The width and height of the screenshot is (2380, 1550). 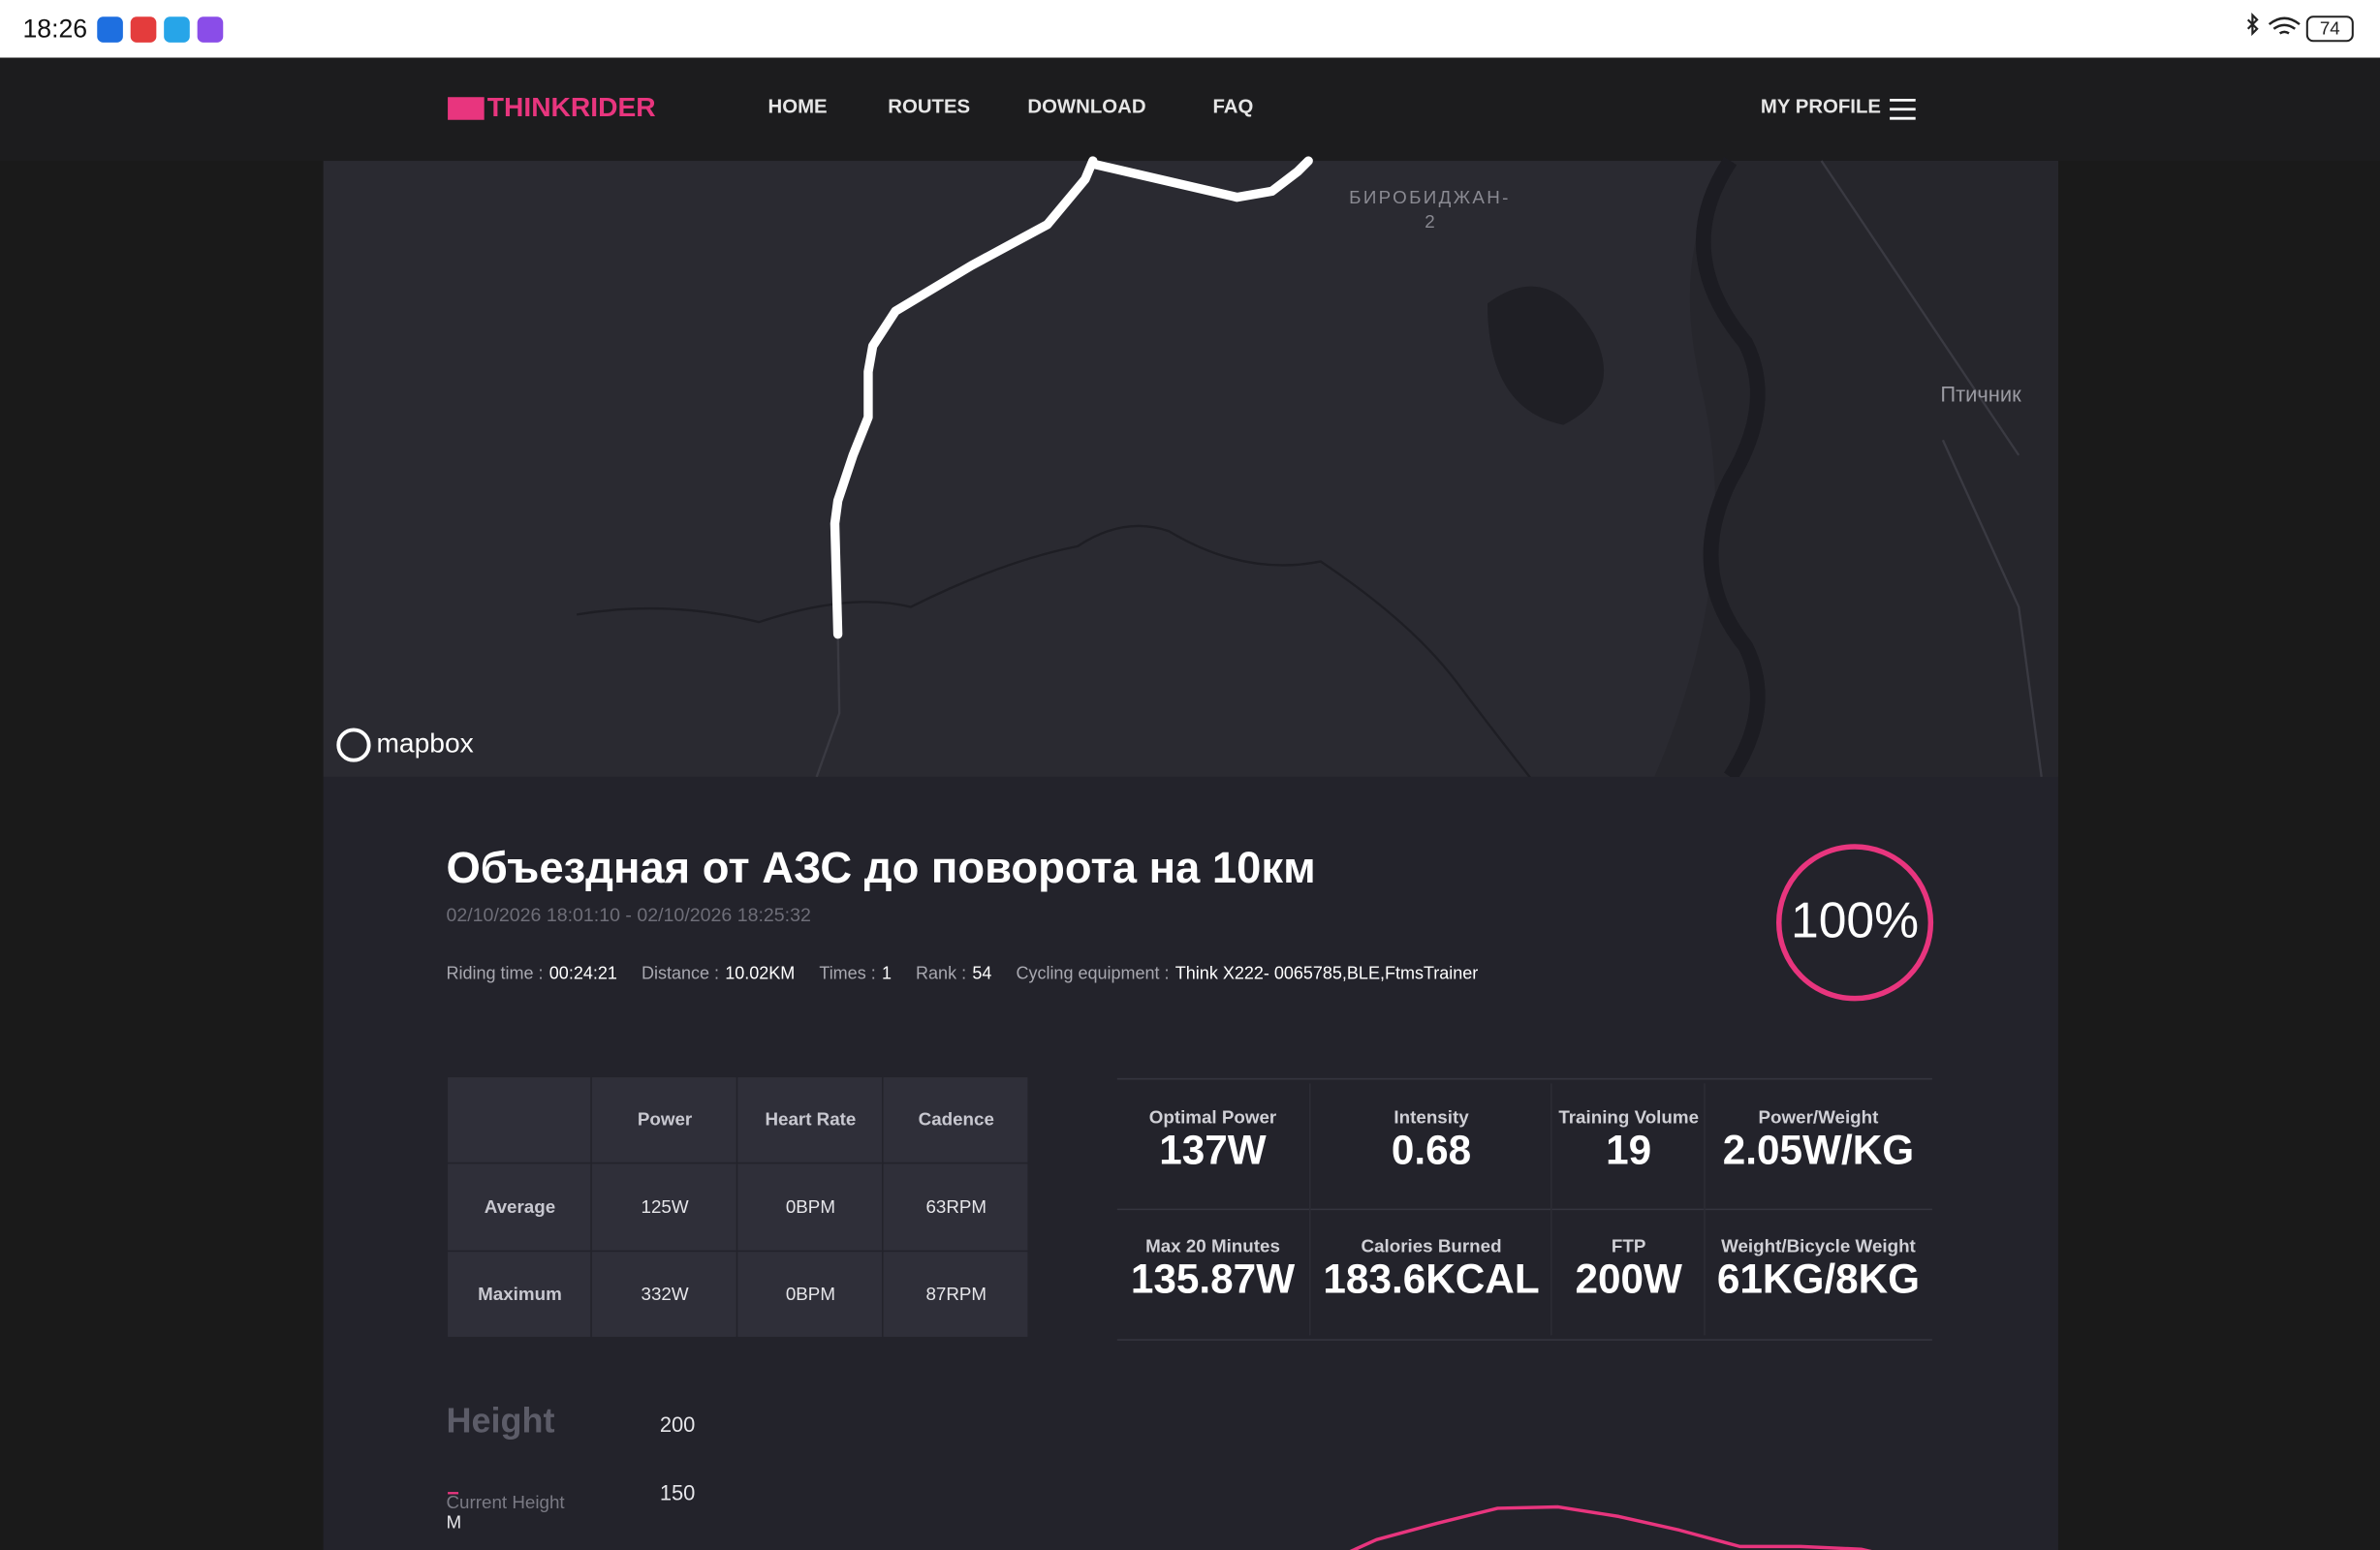 I want to click on row-header: Average, so click(x=520, y=1206).